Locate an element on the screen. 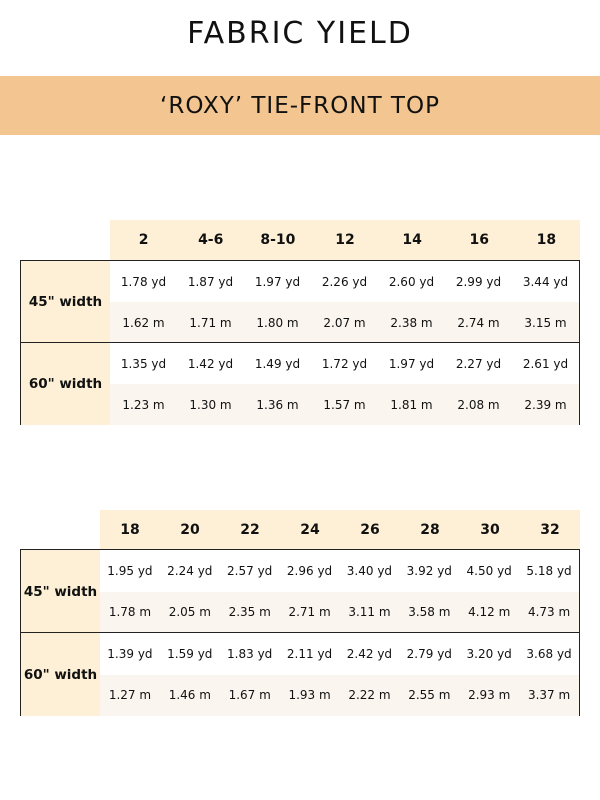 The height and width of the screenshot is (800, 600). meterage-cell: 2.71 m is located at coordinates (309, 612).